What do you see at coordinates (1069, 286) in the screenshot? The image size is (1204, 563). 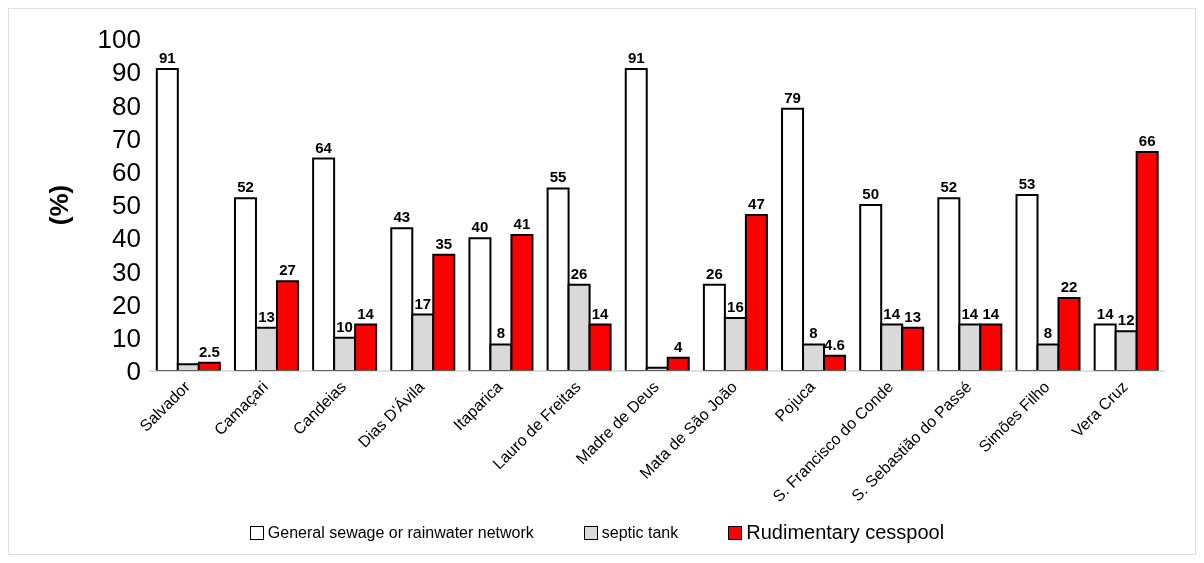 I see `data-label: 22` at bounding box center [1069, 286].